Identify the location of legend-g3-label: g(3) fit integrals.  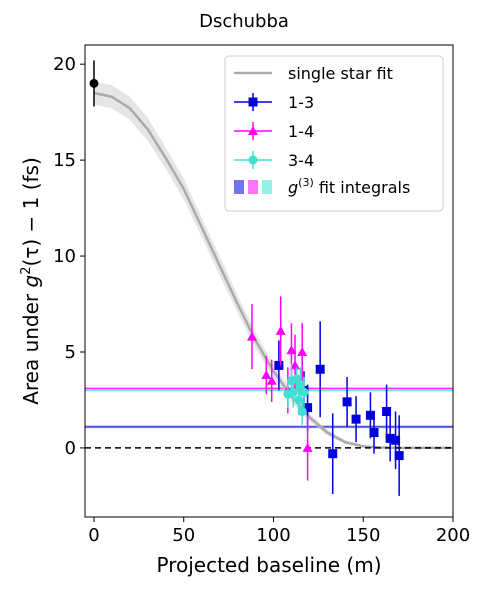
(349, 186).